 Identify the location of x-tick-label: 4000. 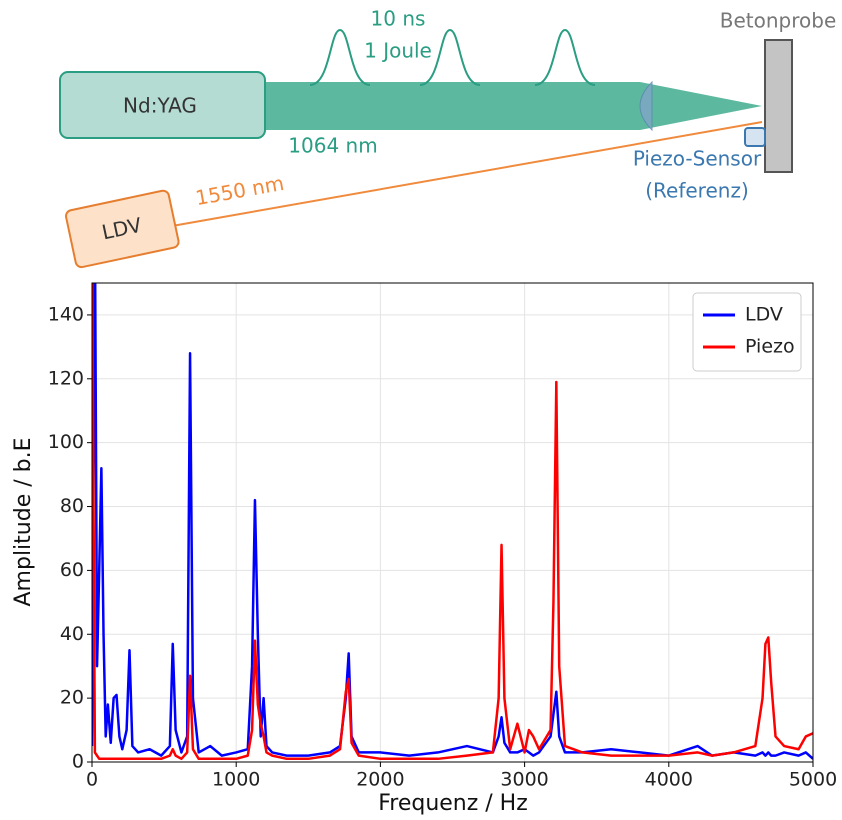
(669, 780).